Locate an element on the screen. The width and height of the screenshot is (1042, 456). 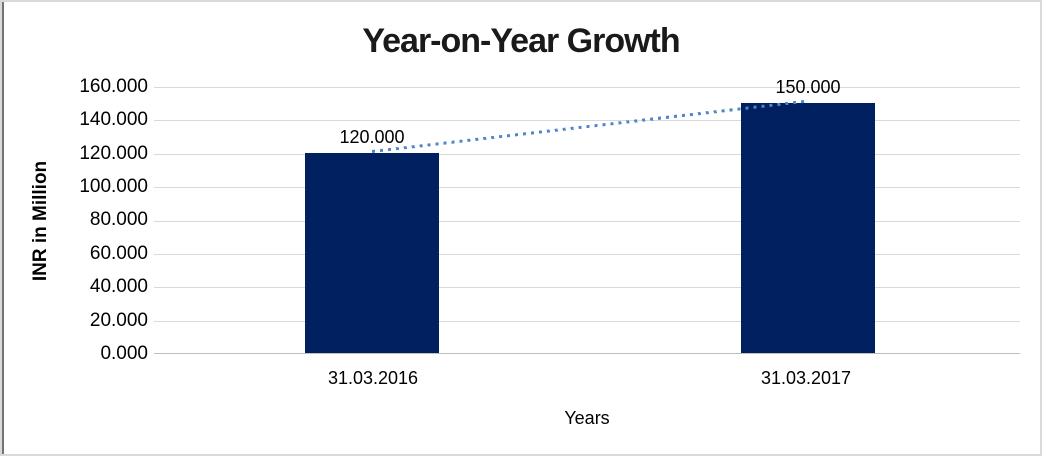
y-tick-label-80: 80.000 is located at coordinates (118, 219).